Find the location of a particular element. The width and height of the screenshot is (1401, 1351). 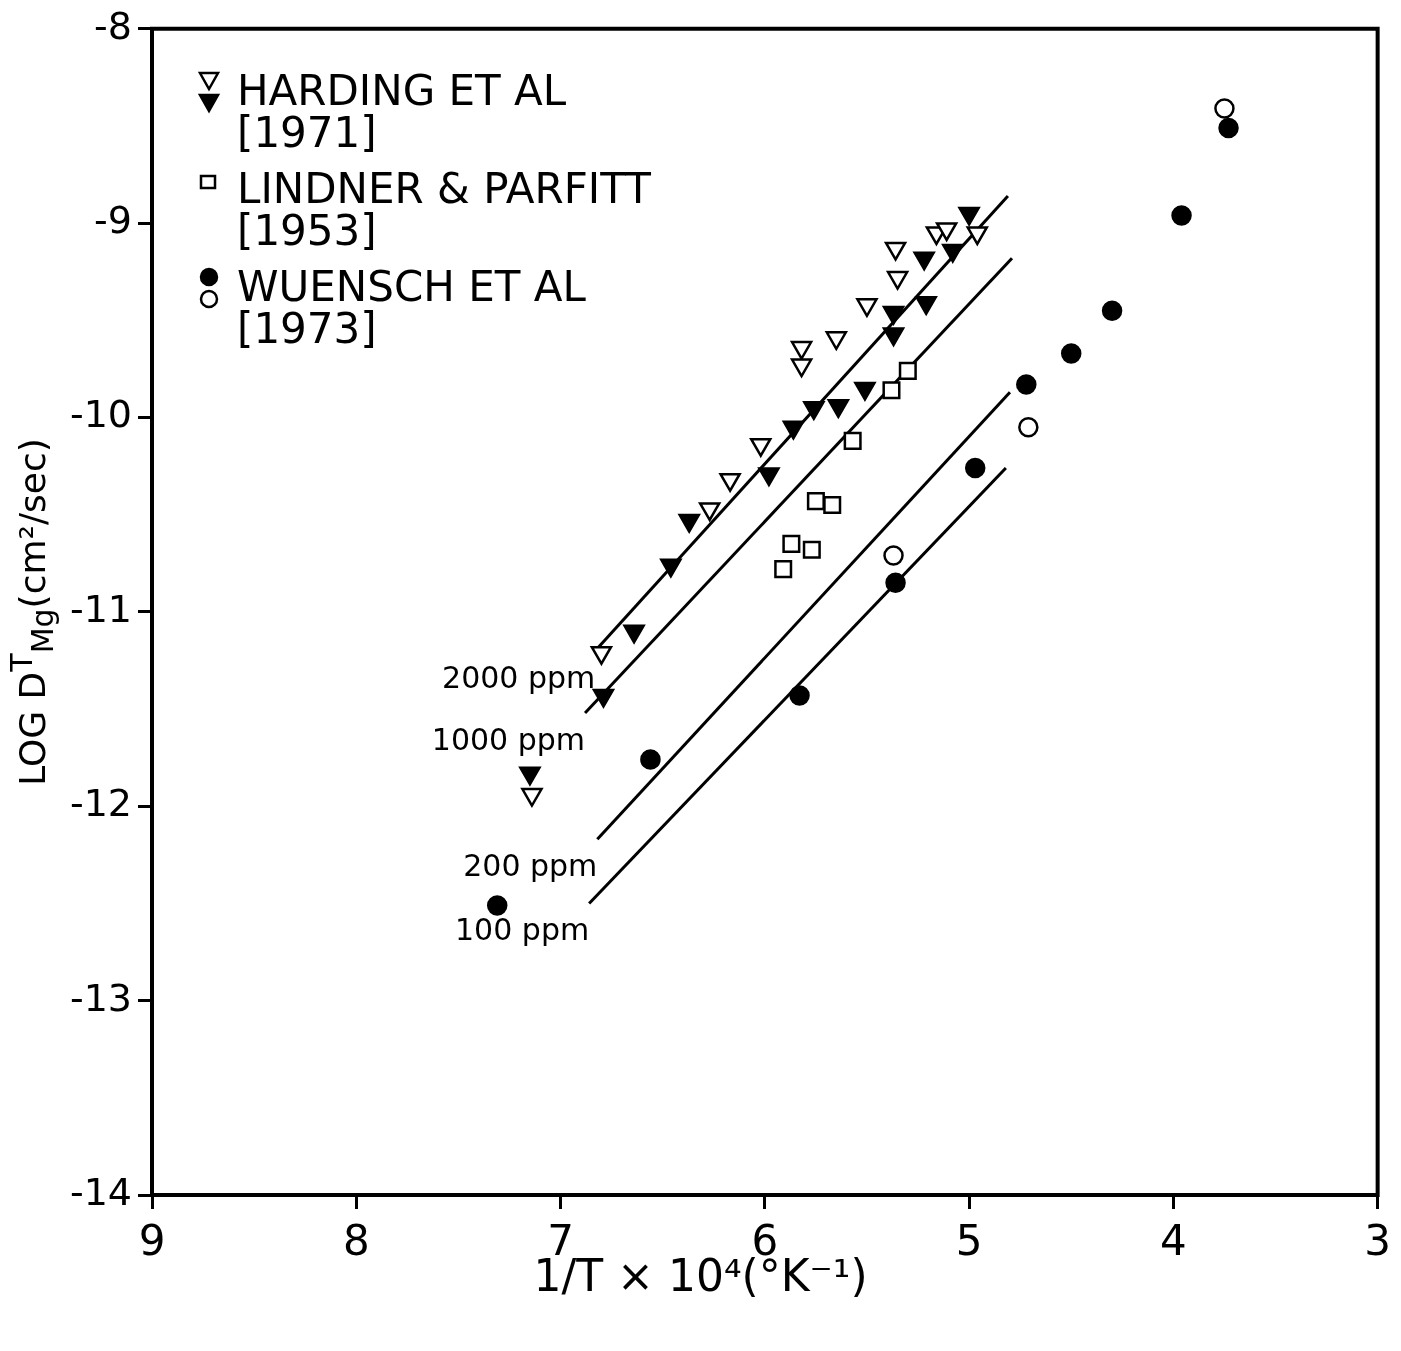

legend-label: LINDNER & PARFITT [1953] is located at coordinates (444, 209).